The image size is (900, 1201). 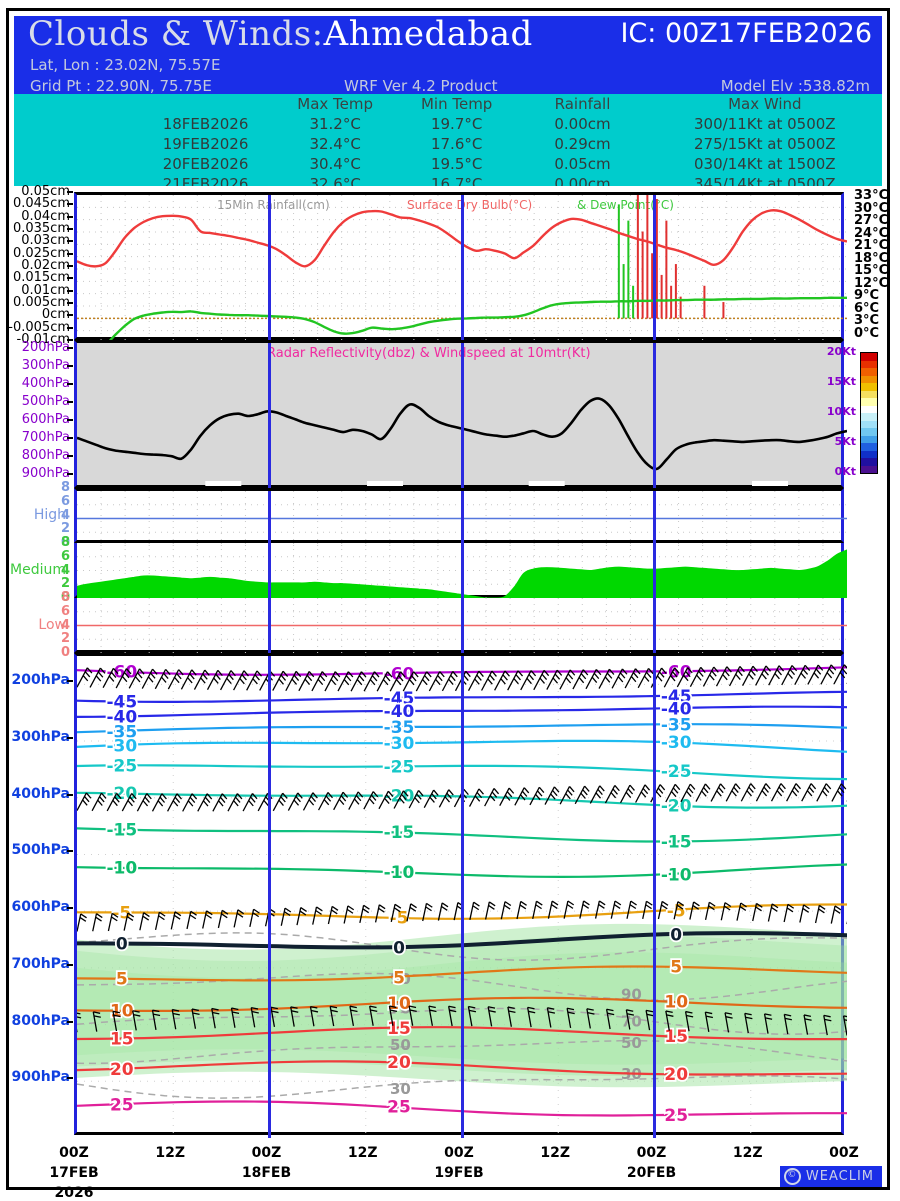 I want to click on date-tick-label: 20FEB, so click(x=651, y=1173).